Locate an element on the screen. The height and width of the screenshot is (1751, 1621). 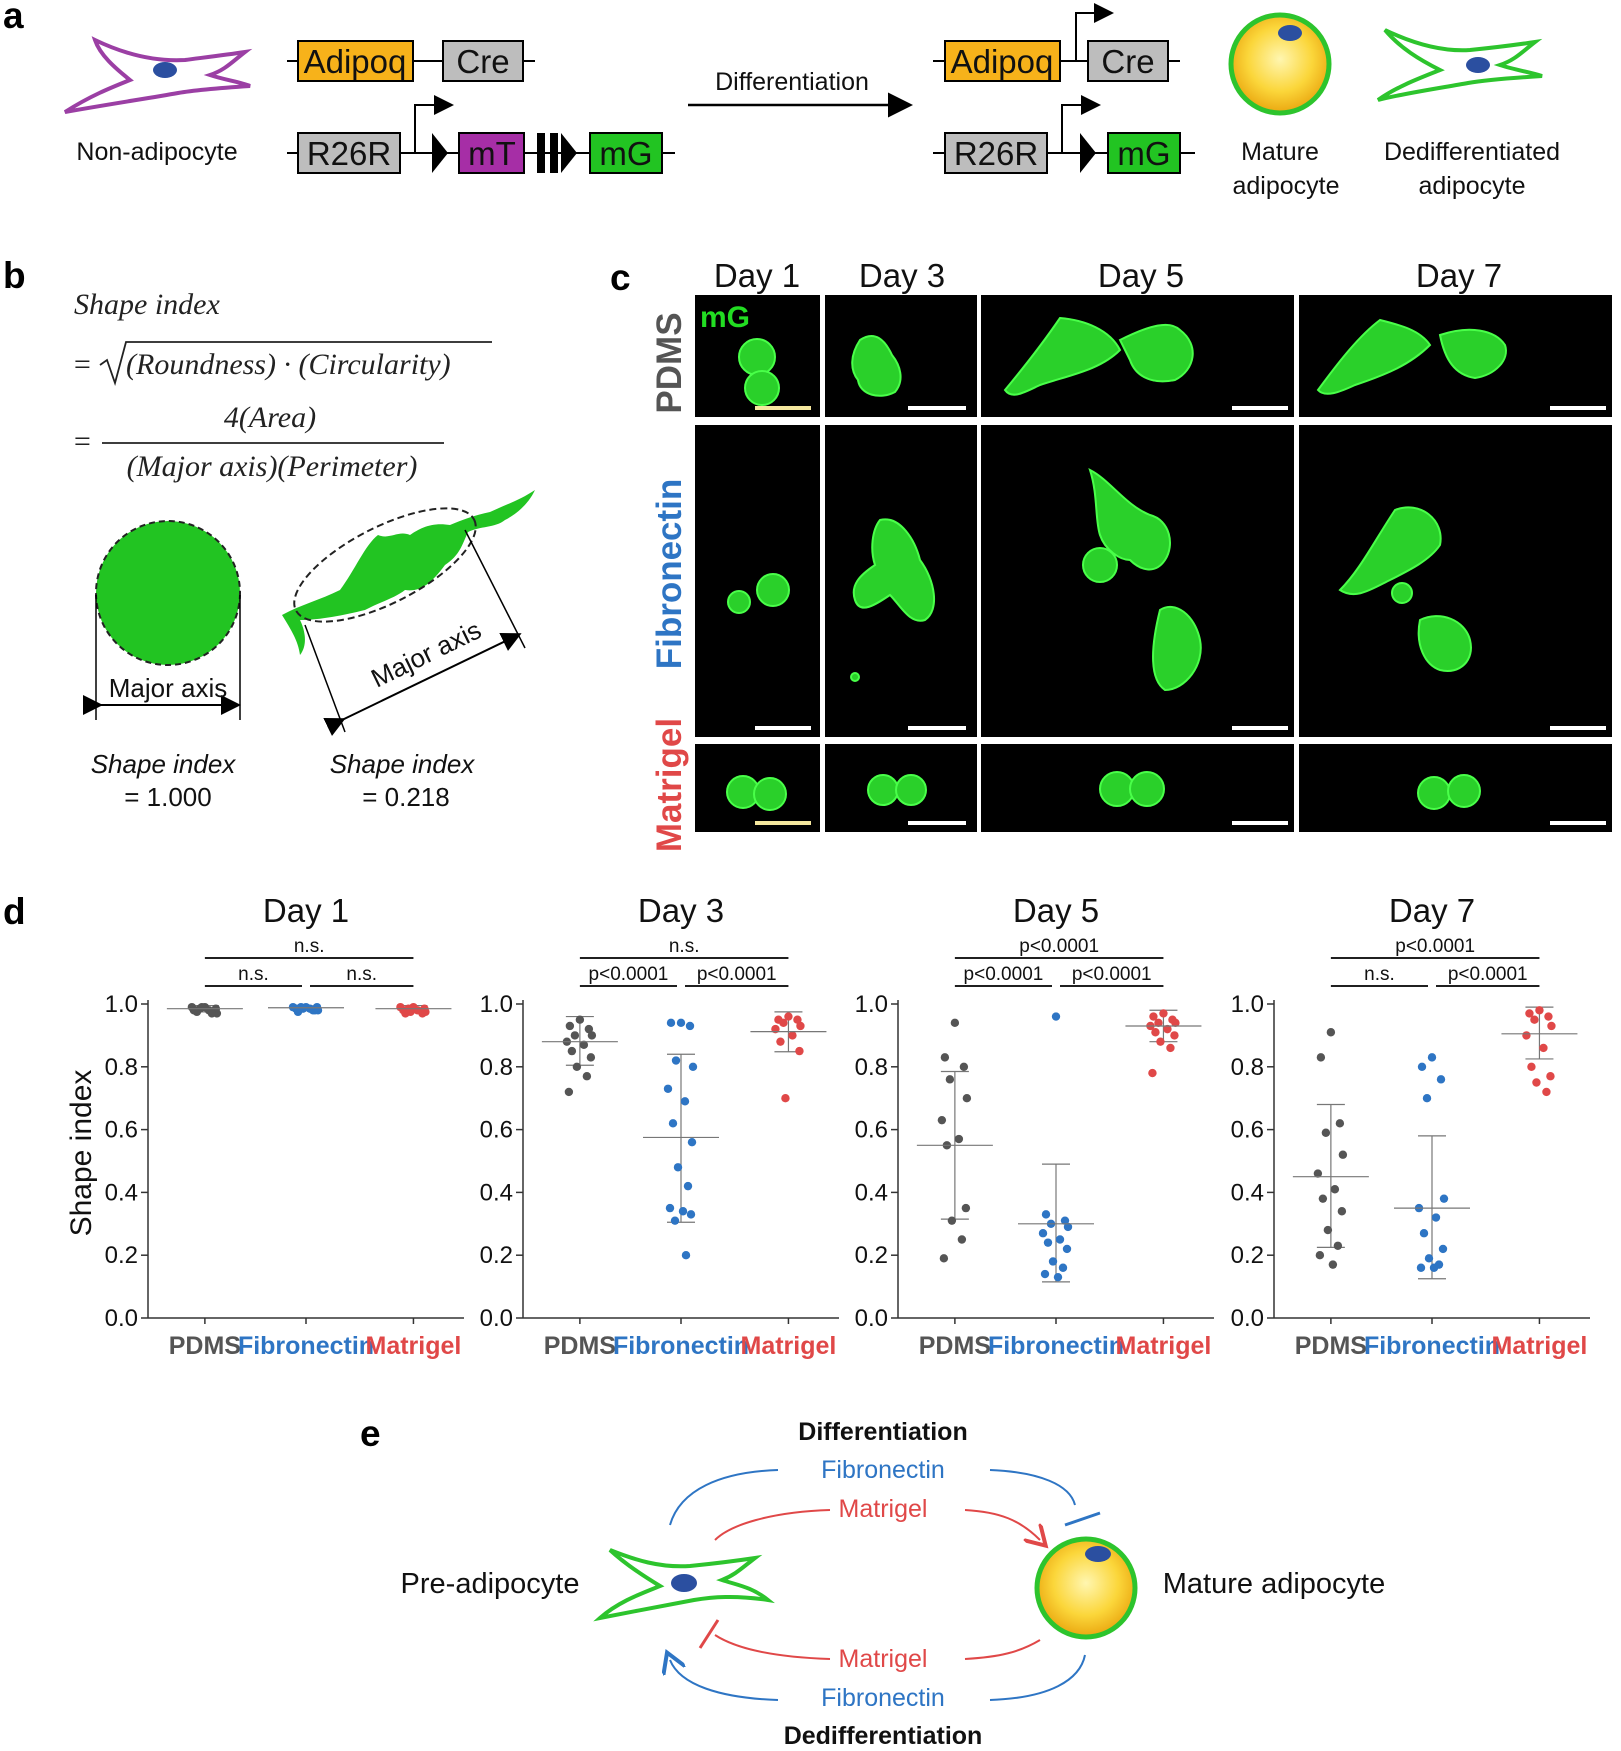
significance-label: p<0.0001 is located at coordinates (1488, 974).